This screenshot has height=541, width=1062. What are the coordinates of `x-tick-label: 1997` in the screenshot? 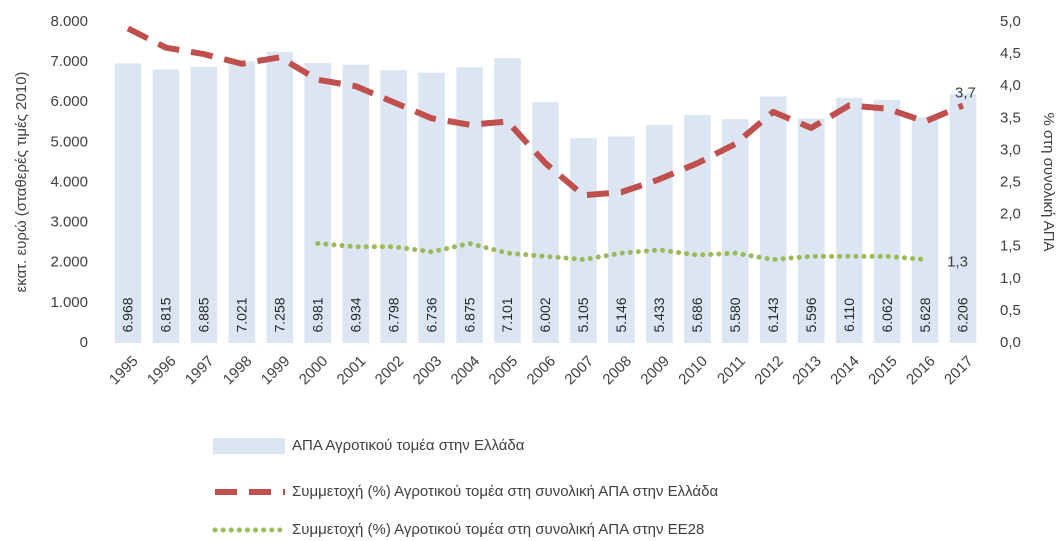 It's located at (200, 371).